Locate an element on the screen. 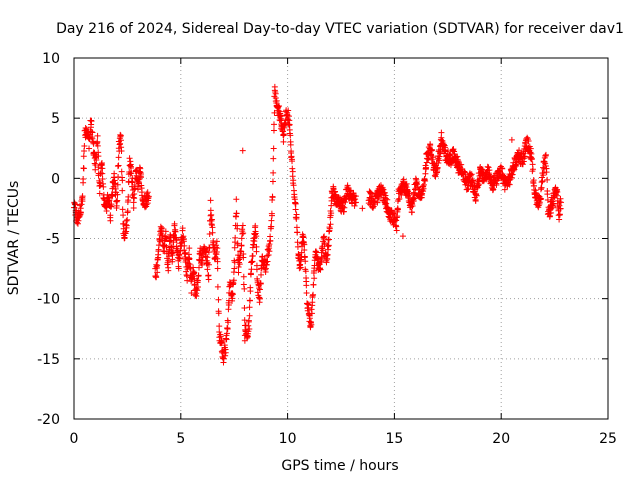  x-tick-label: 20 is located at coordinates (501, 439).